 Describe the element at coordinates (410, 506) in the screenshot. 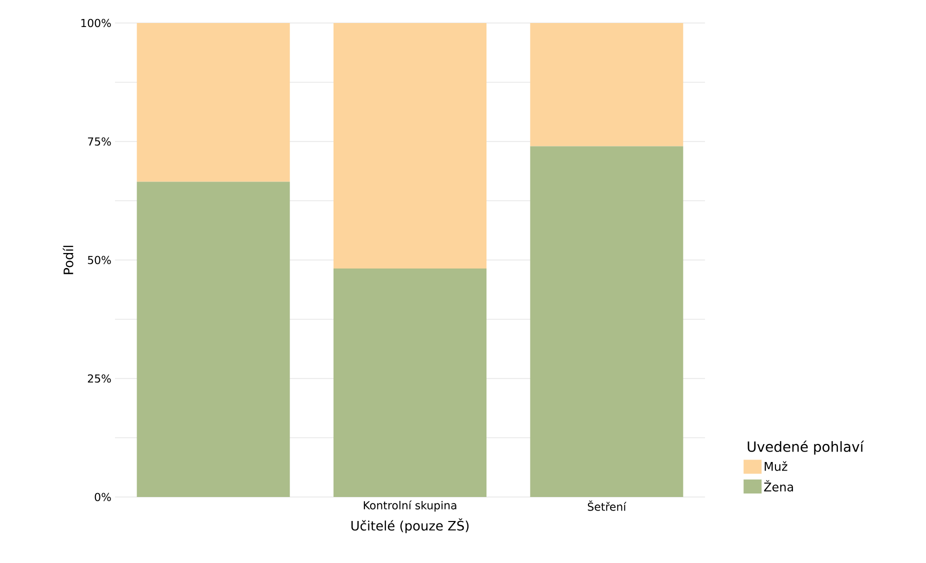

I see `x-tick-label: Kontrolní skupina` at that location.